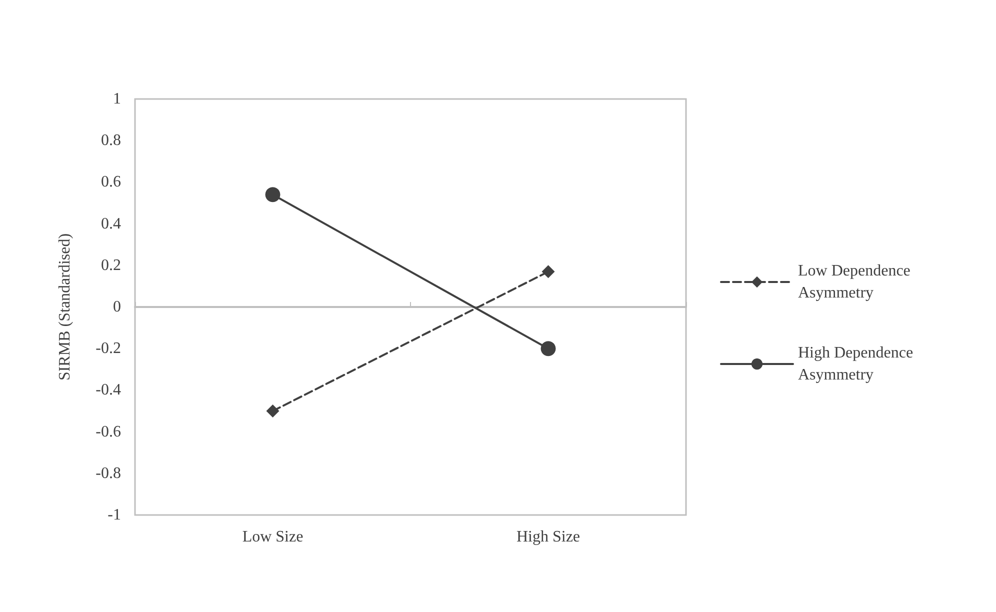 This screenshot has width=996, height=612. I want to click on y-tick-label: 0.6, so click(111, 182).